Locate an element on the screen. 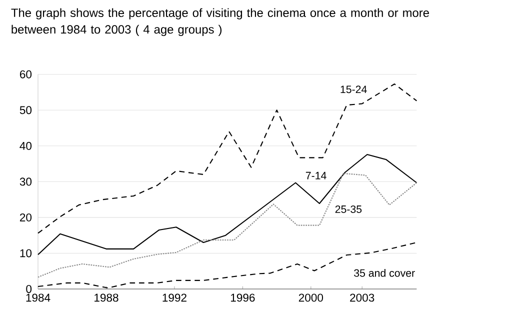  x-tick-label: 1988 is located at coordinates (106, 298).